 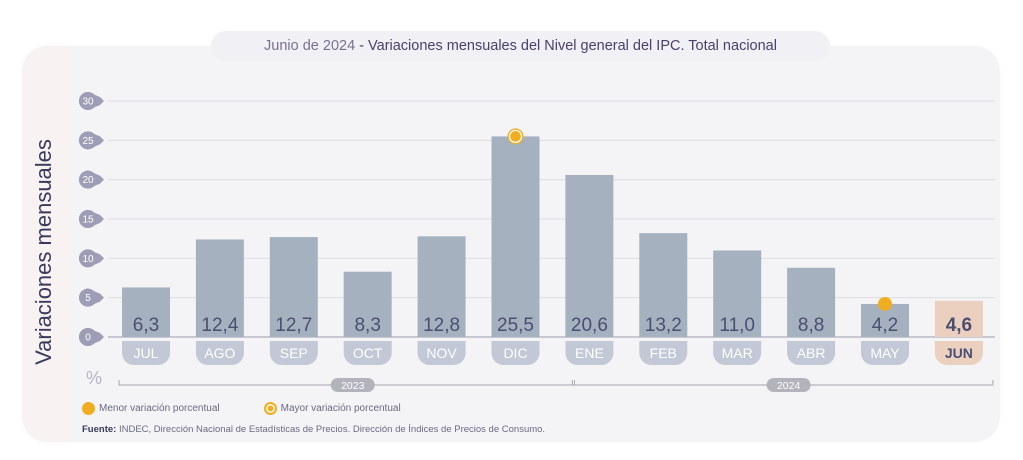 What do you see at coordinates (515, 236) in the screenshot?
I see `bar-dic` at bounding box center [515, 236].